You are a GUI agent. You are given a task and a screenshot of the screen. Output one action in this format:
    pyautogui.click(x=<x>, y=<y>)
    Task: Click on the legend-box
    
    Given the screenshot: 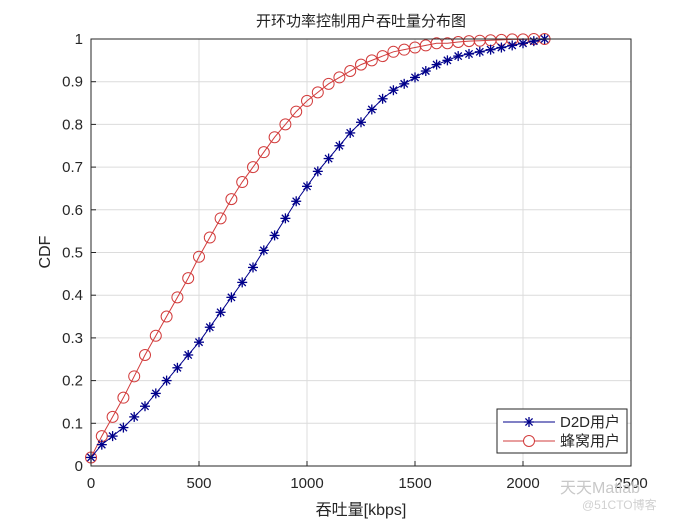 What is the action you would take?
    pyautogui.click(x=562, y=431)
    